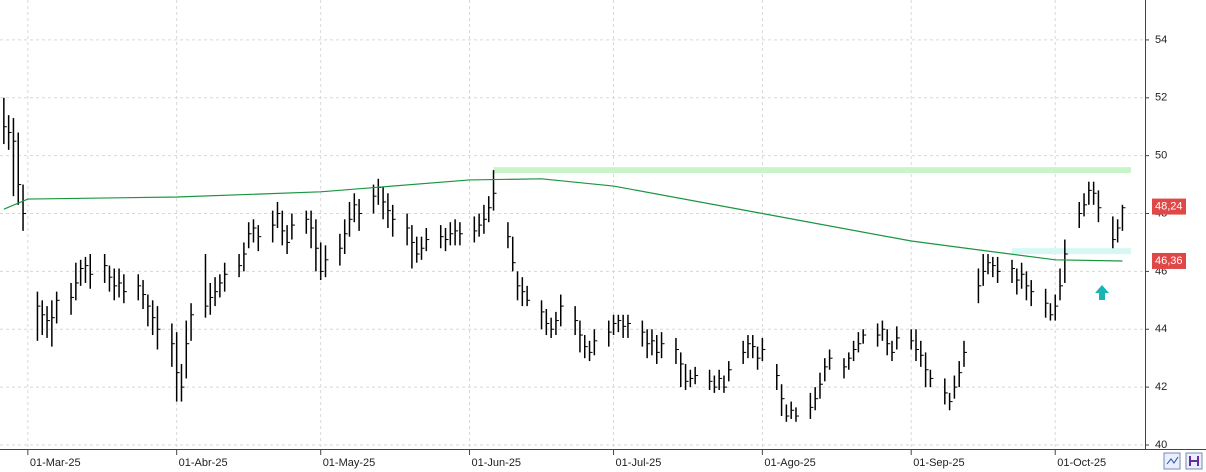  I want to click on x-tick-label: 01-May-25, so click(349, 463).